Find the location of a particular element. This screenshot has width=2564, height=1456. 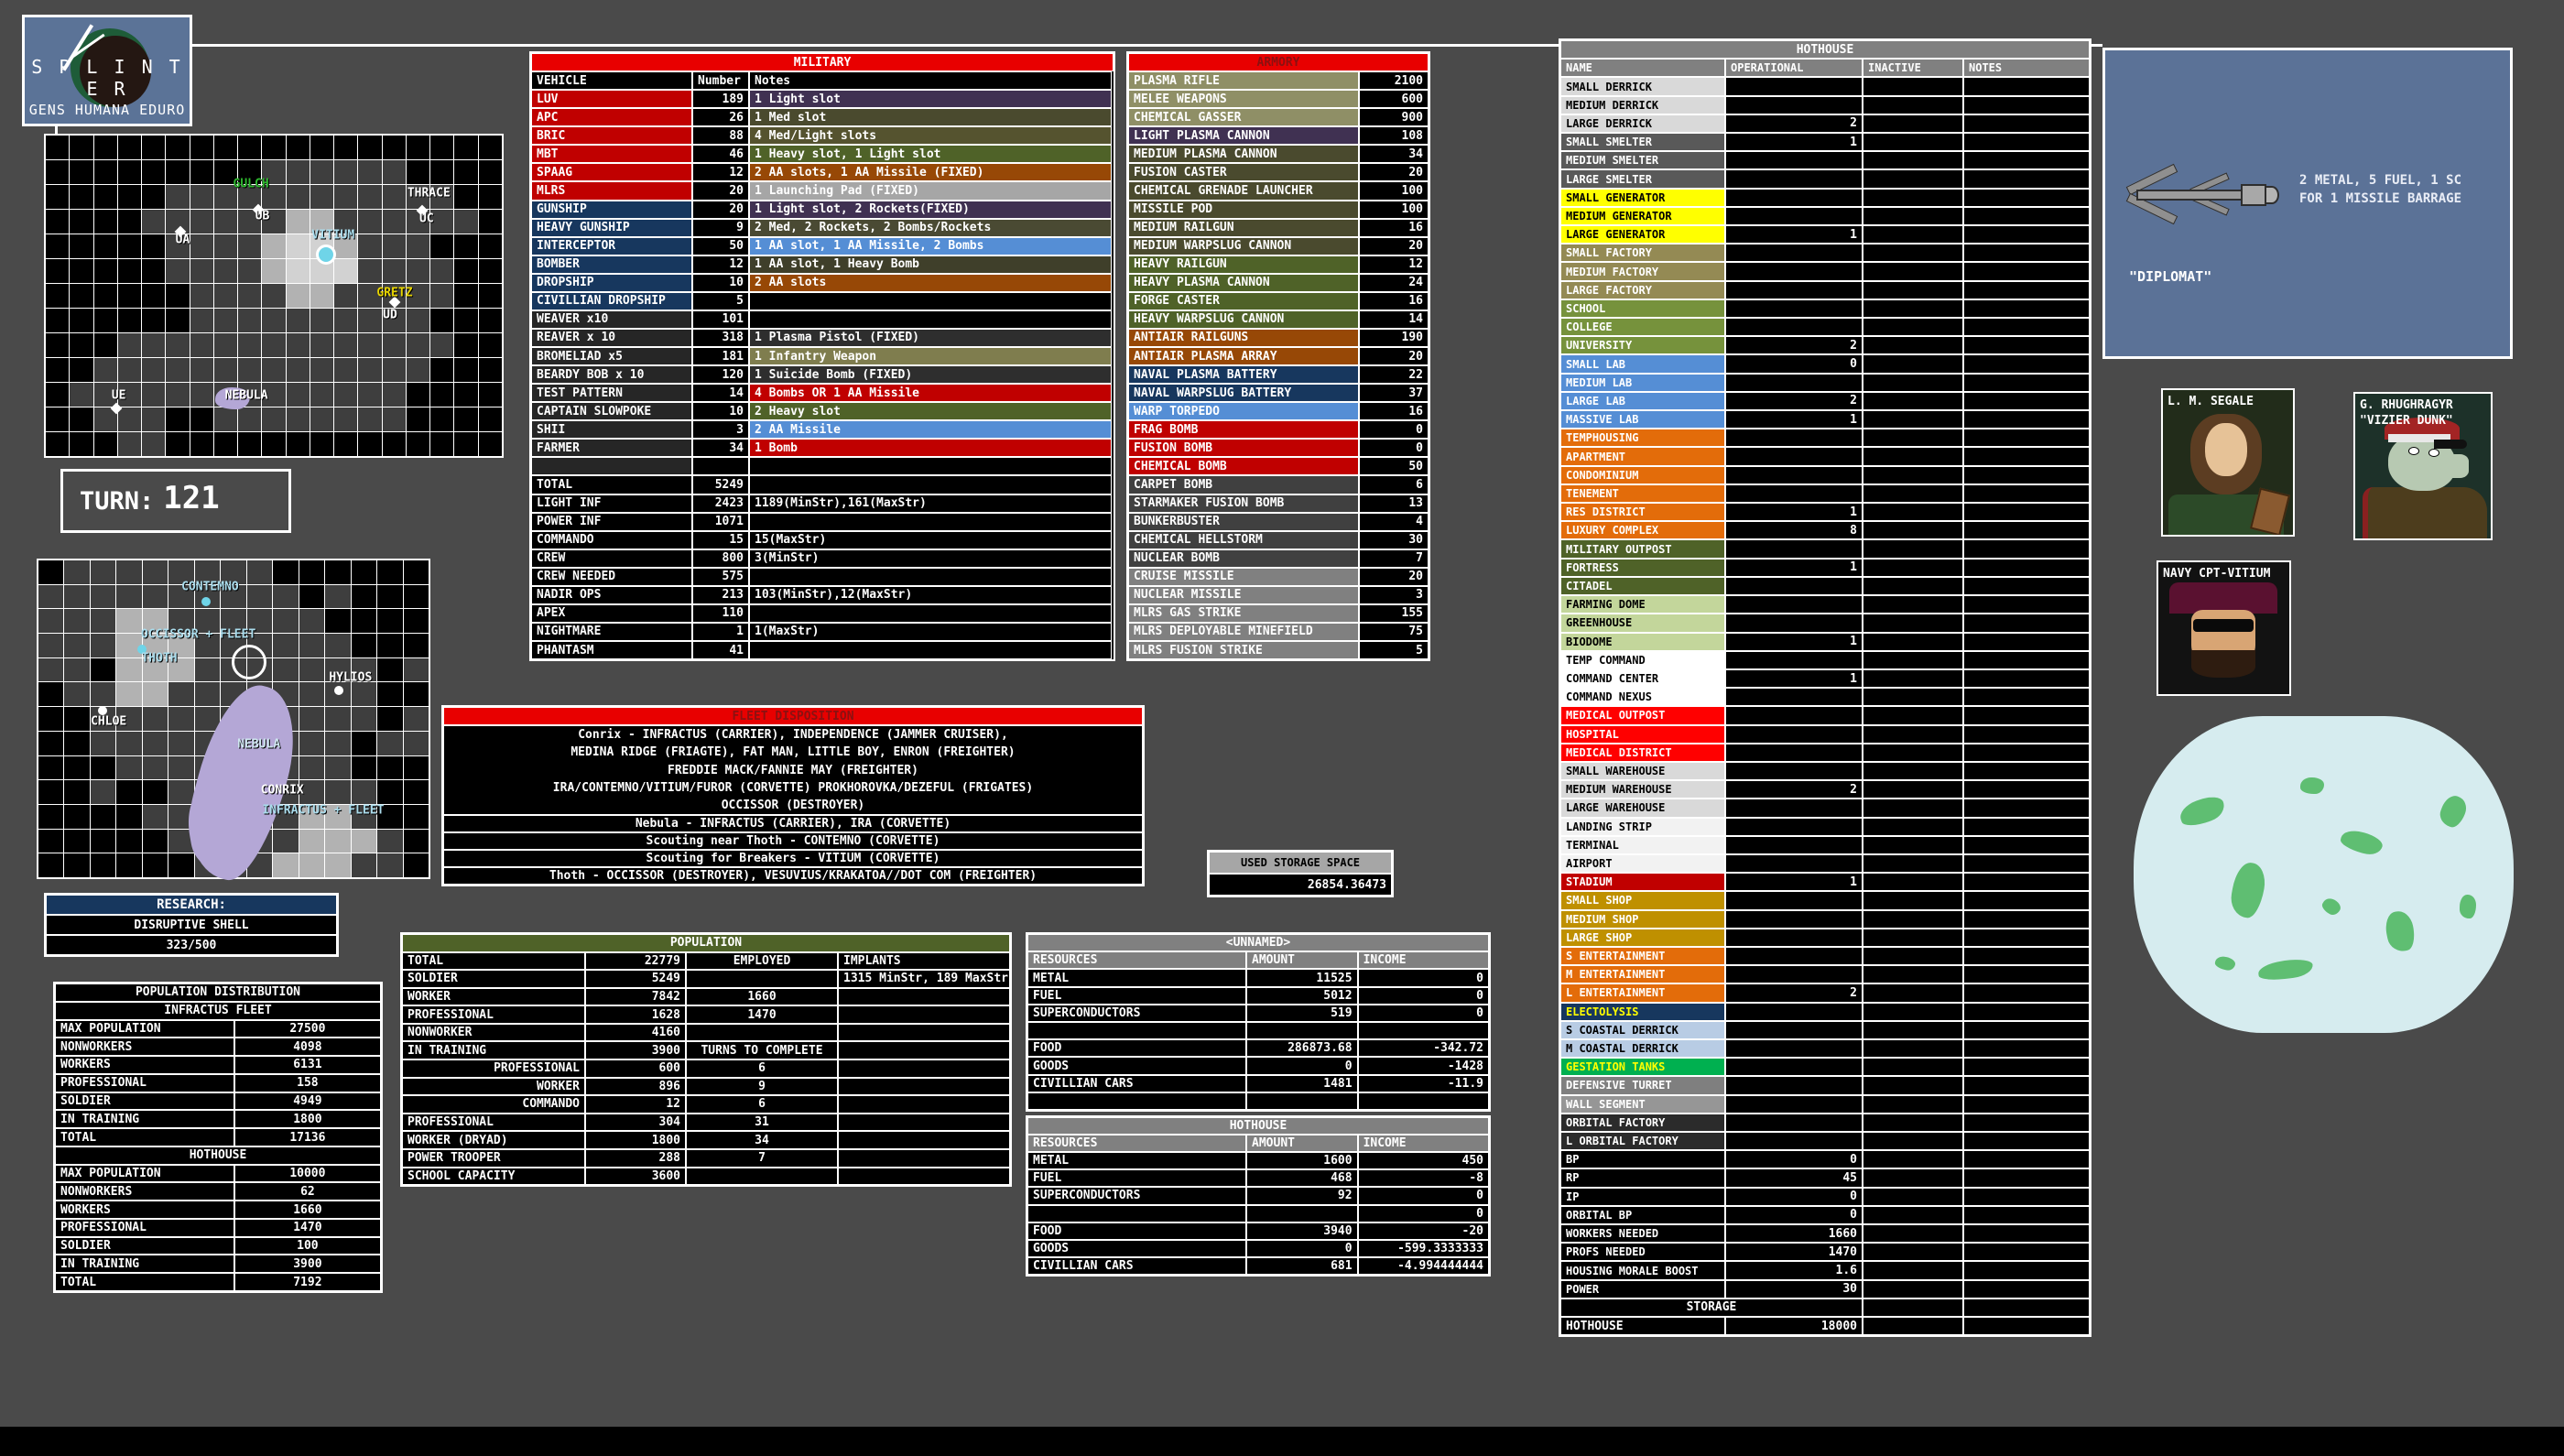

popdist-label: PROFESSIONAL is located at coordinates (144, 1227).